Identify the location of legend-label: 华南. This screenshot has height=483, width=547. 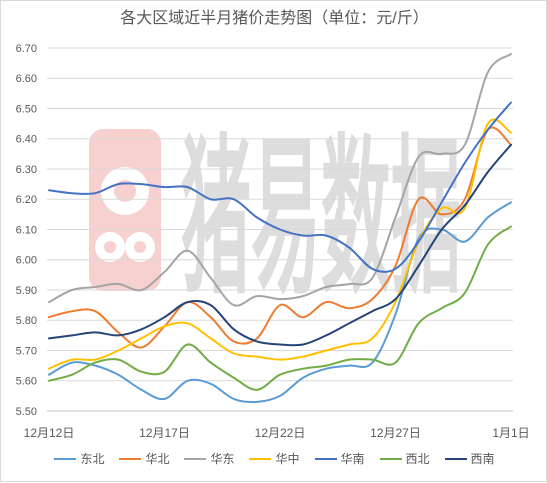
(352, 459).